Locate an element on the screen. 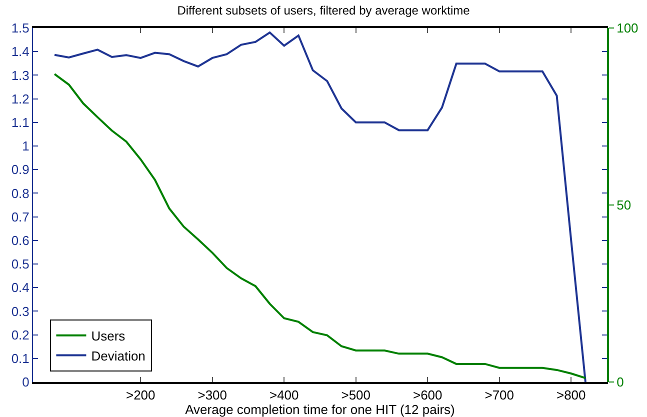  y-tick-label: 0.8 is located at coordinates (20, 193).